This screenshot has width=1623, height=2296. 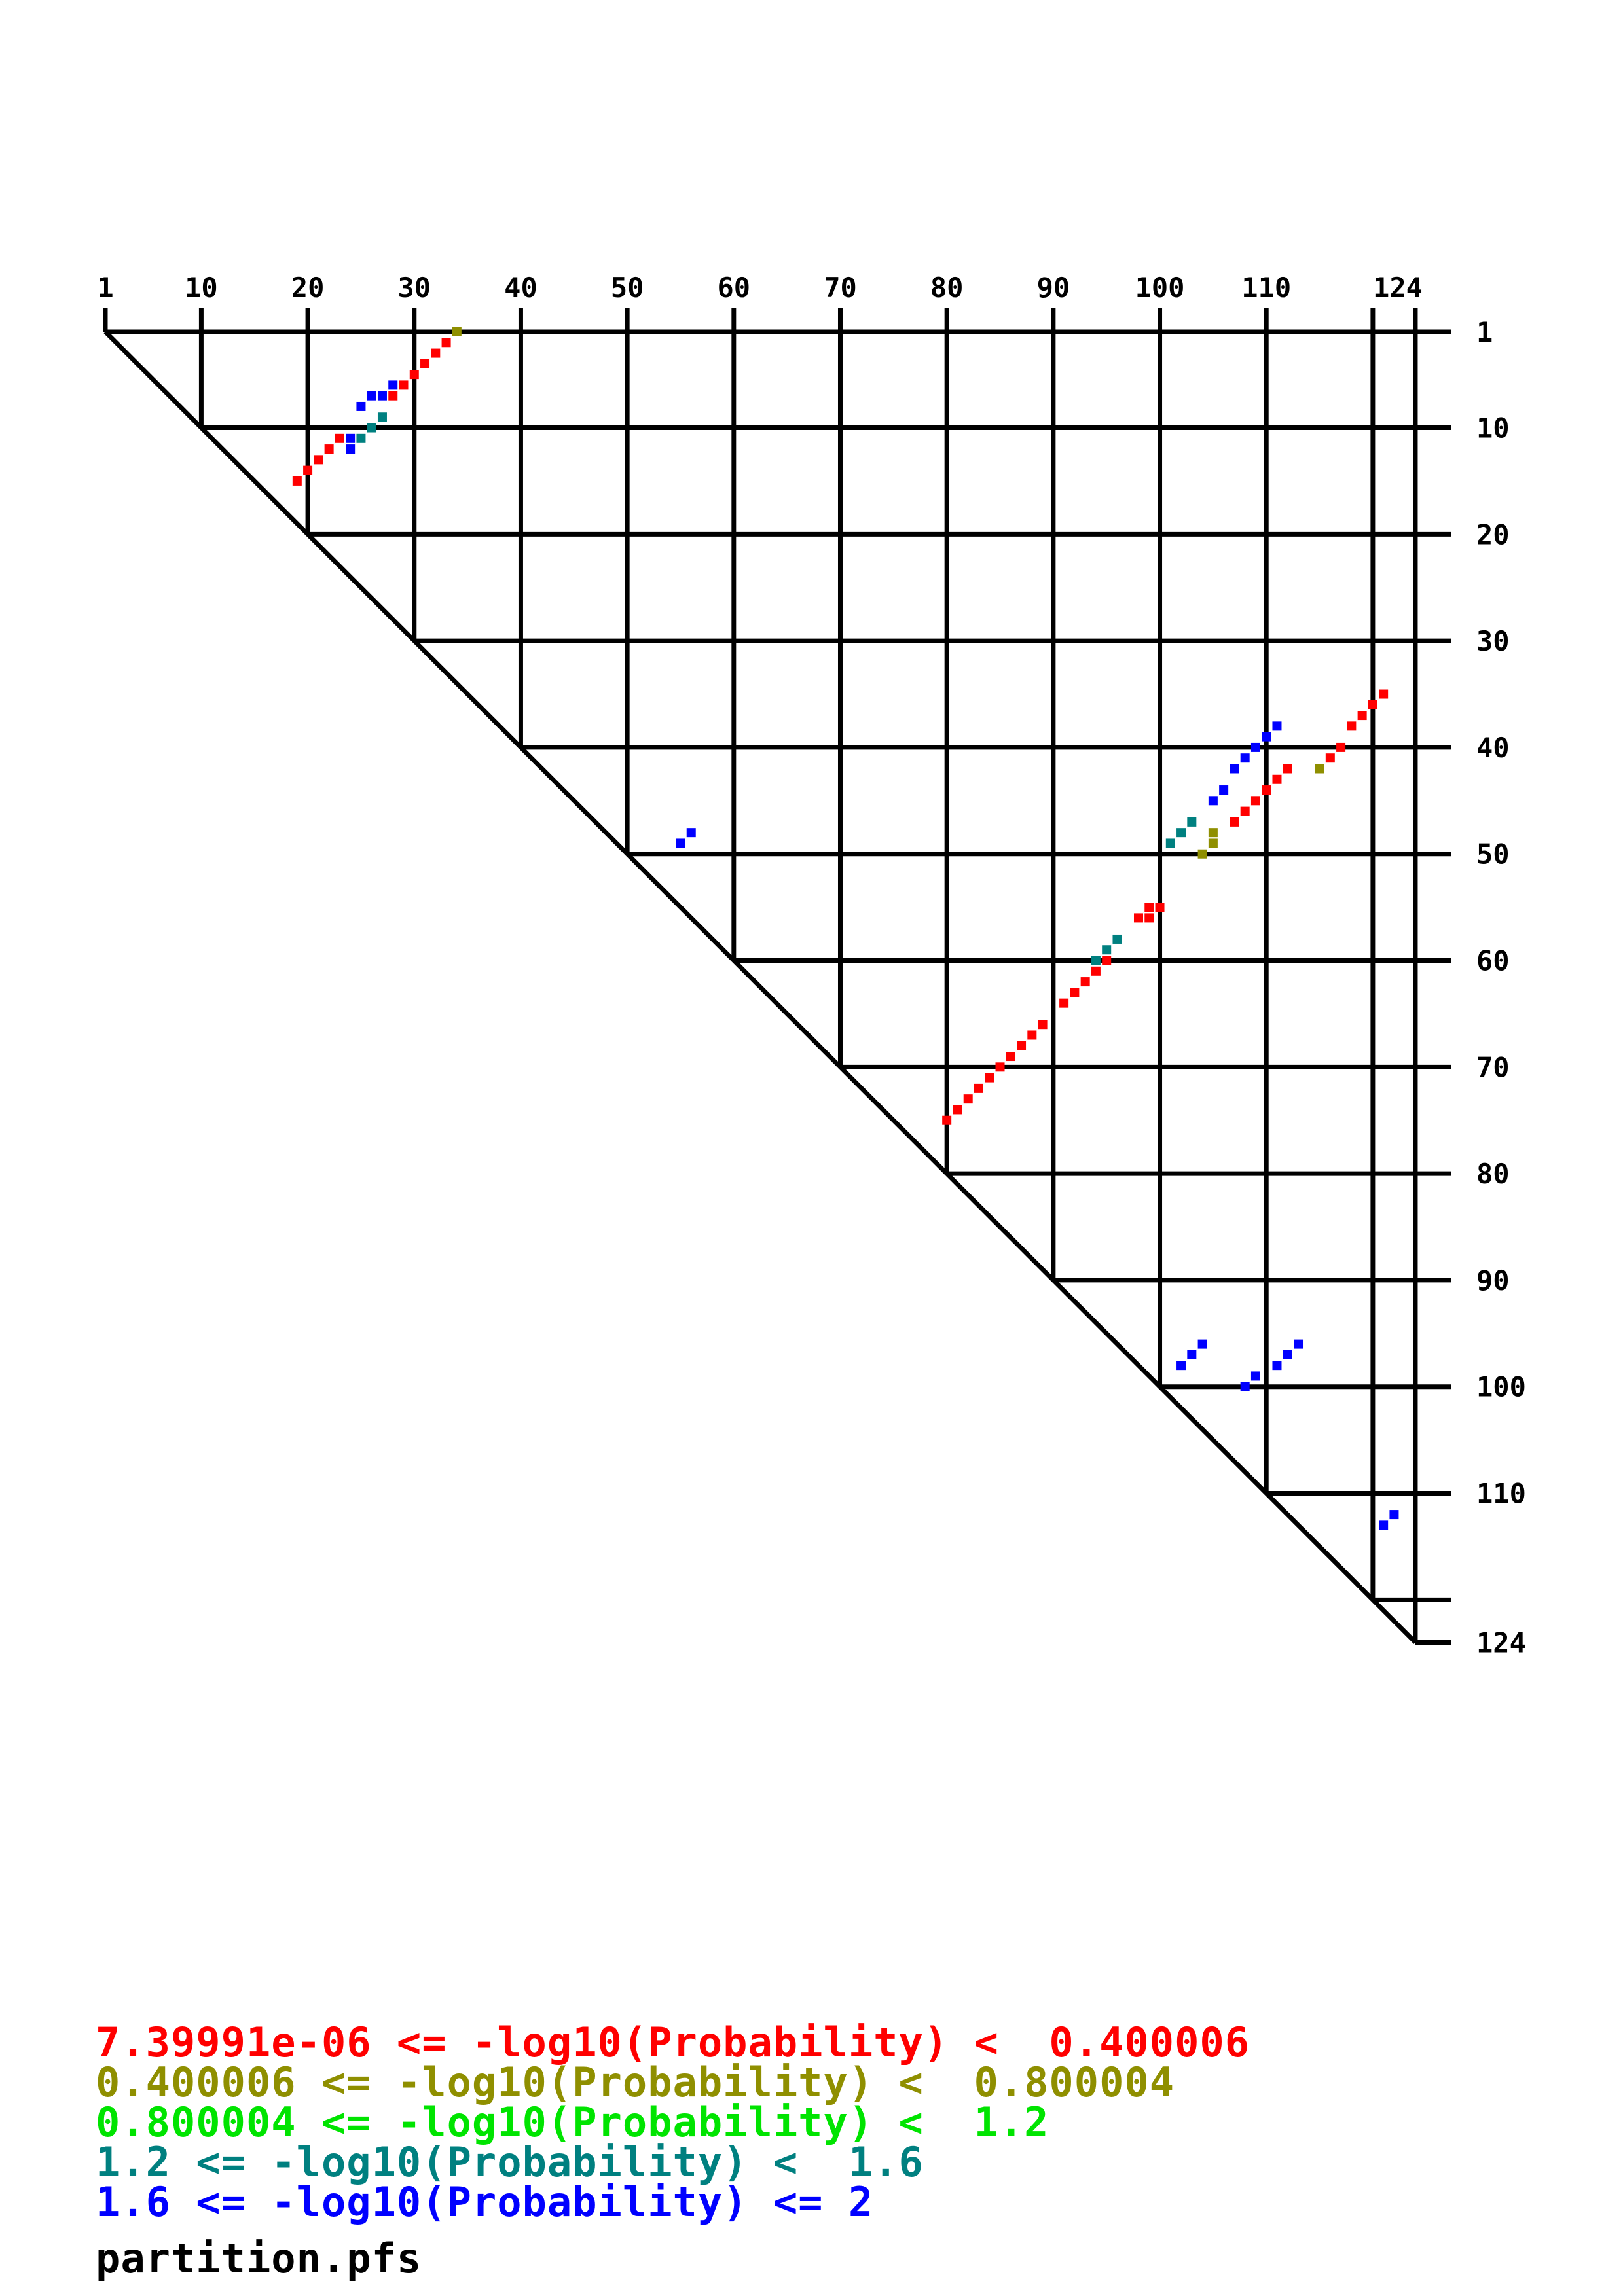 I want to click on right-axis-label-50: 50, so click(x=1493, y=854).